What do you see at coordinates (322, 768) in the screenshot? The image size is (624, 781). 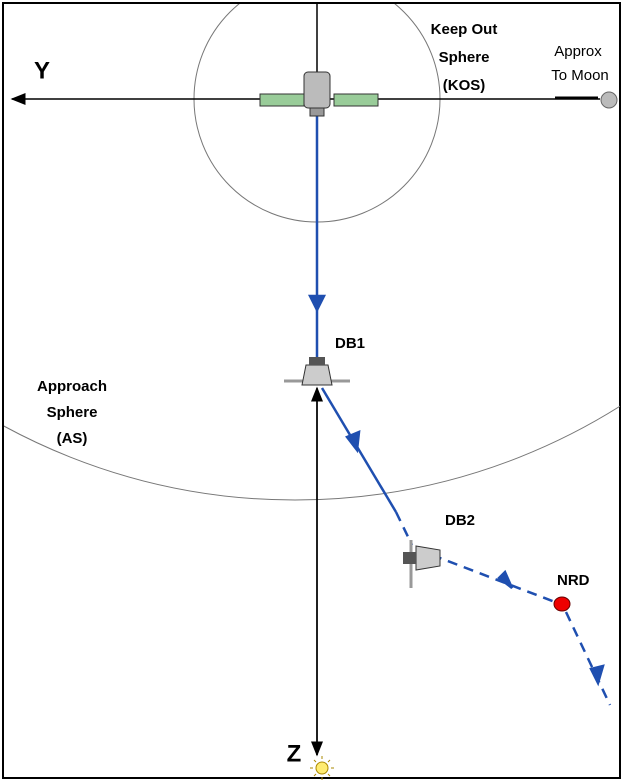 I see `sun` at bounding box center [322, 768].